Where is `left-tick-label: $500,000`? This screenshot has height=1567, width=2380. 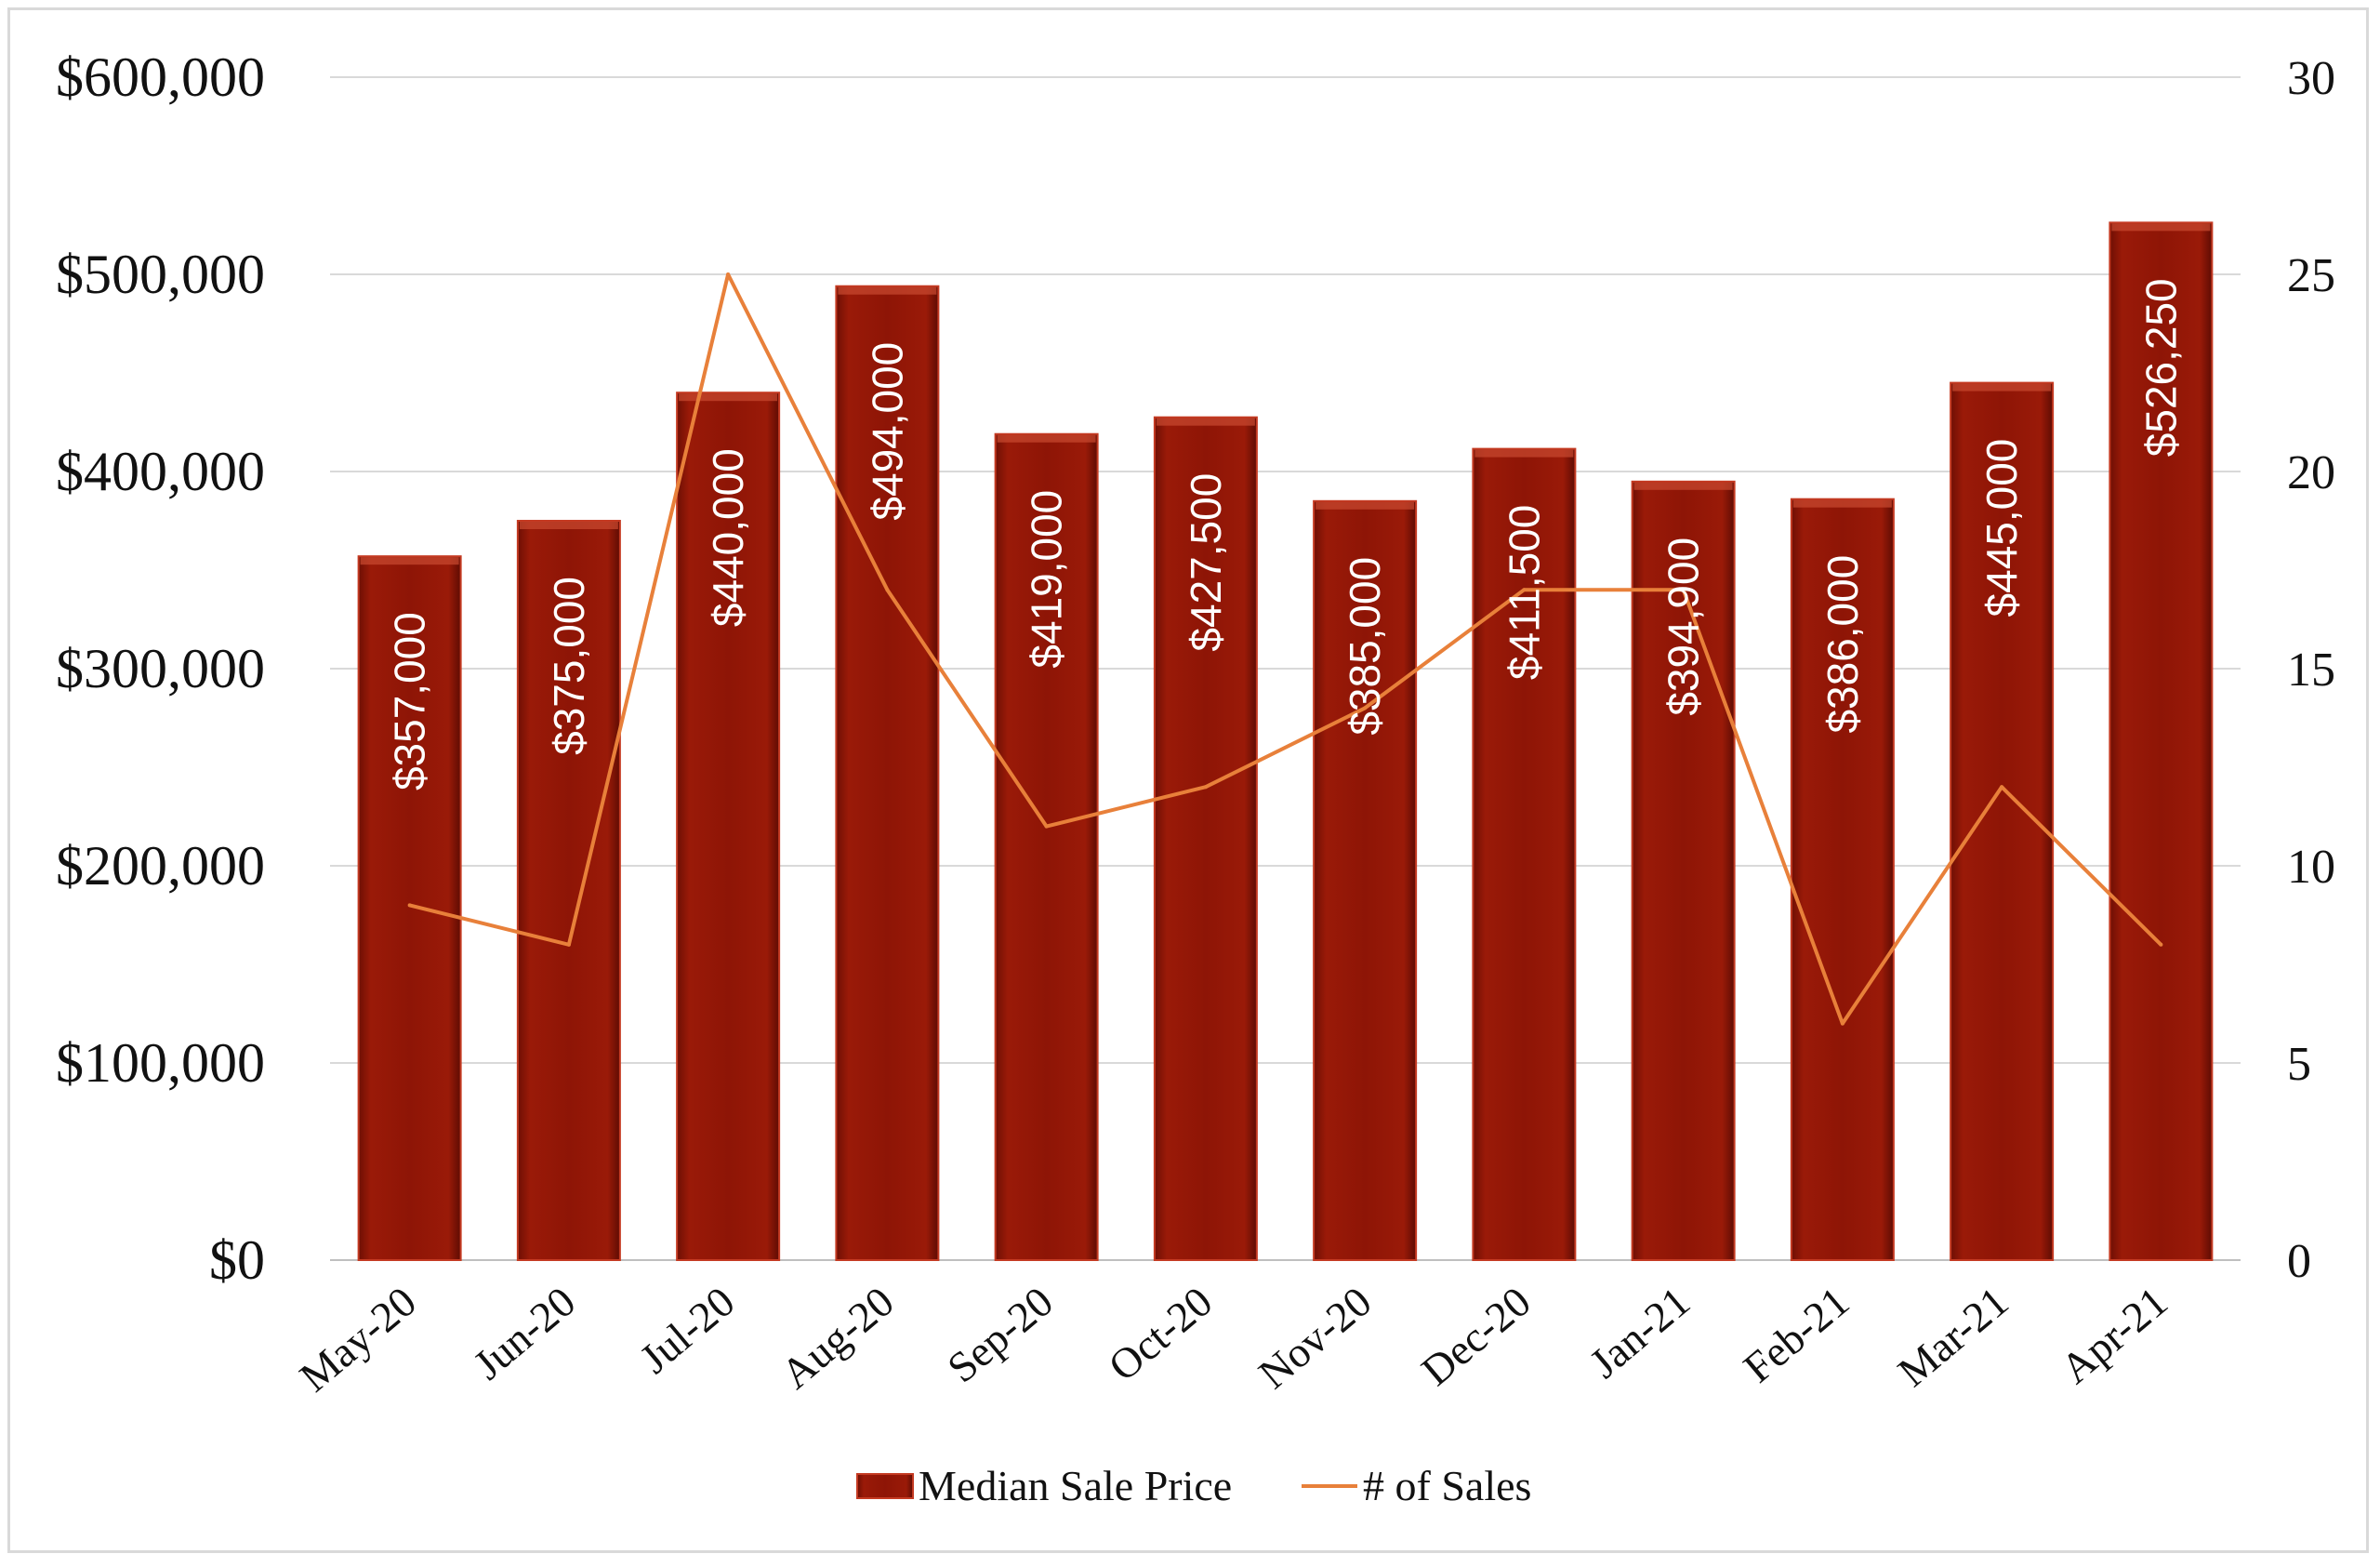 left-tick-label: $500,000 is located at coordinates (160, 274).